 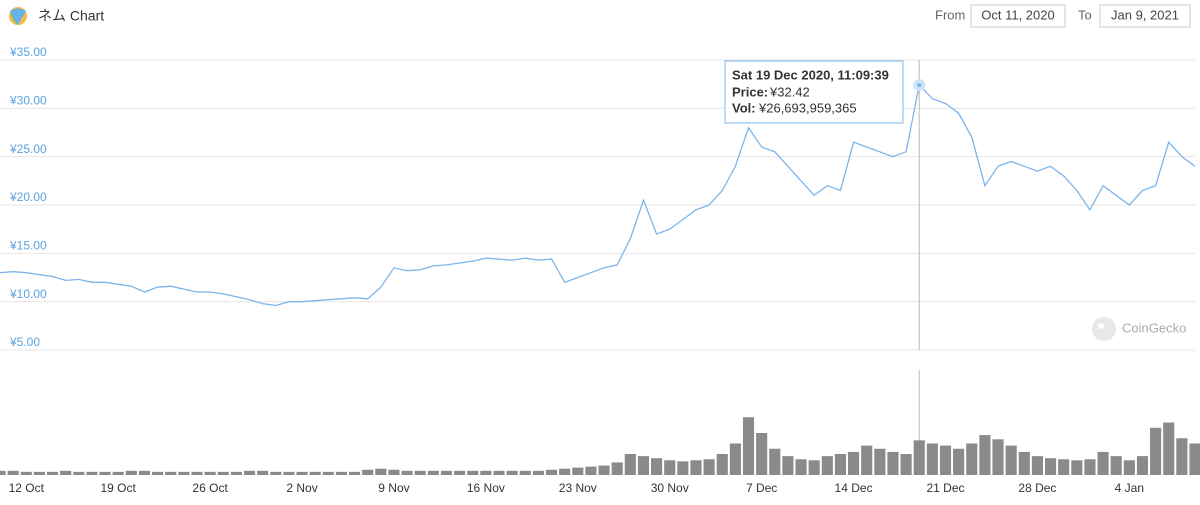 What do you see at coordinates (578, 488) in the screenshot?
I see `x-tick-label: 23 Nov` at bounding box center [578, 488].